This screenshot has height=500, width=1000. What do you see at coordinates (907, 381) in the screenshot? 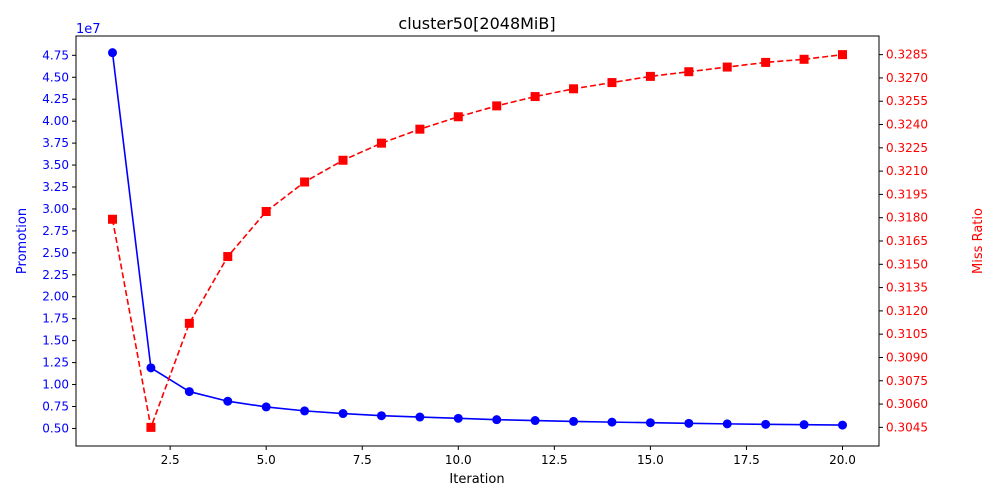
I see `right-tick-label: 0.3075` at bounding box center [907, 381].